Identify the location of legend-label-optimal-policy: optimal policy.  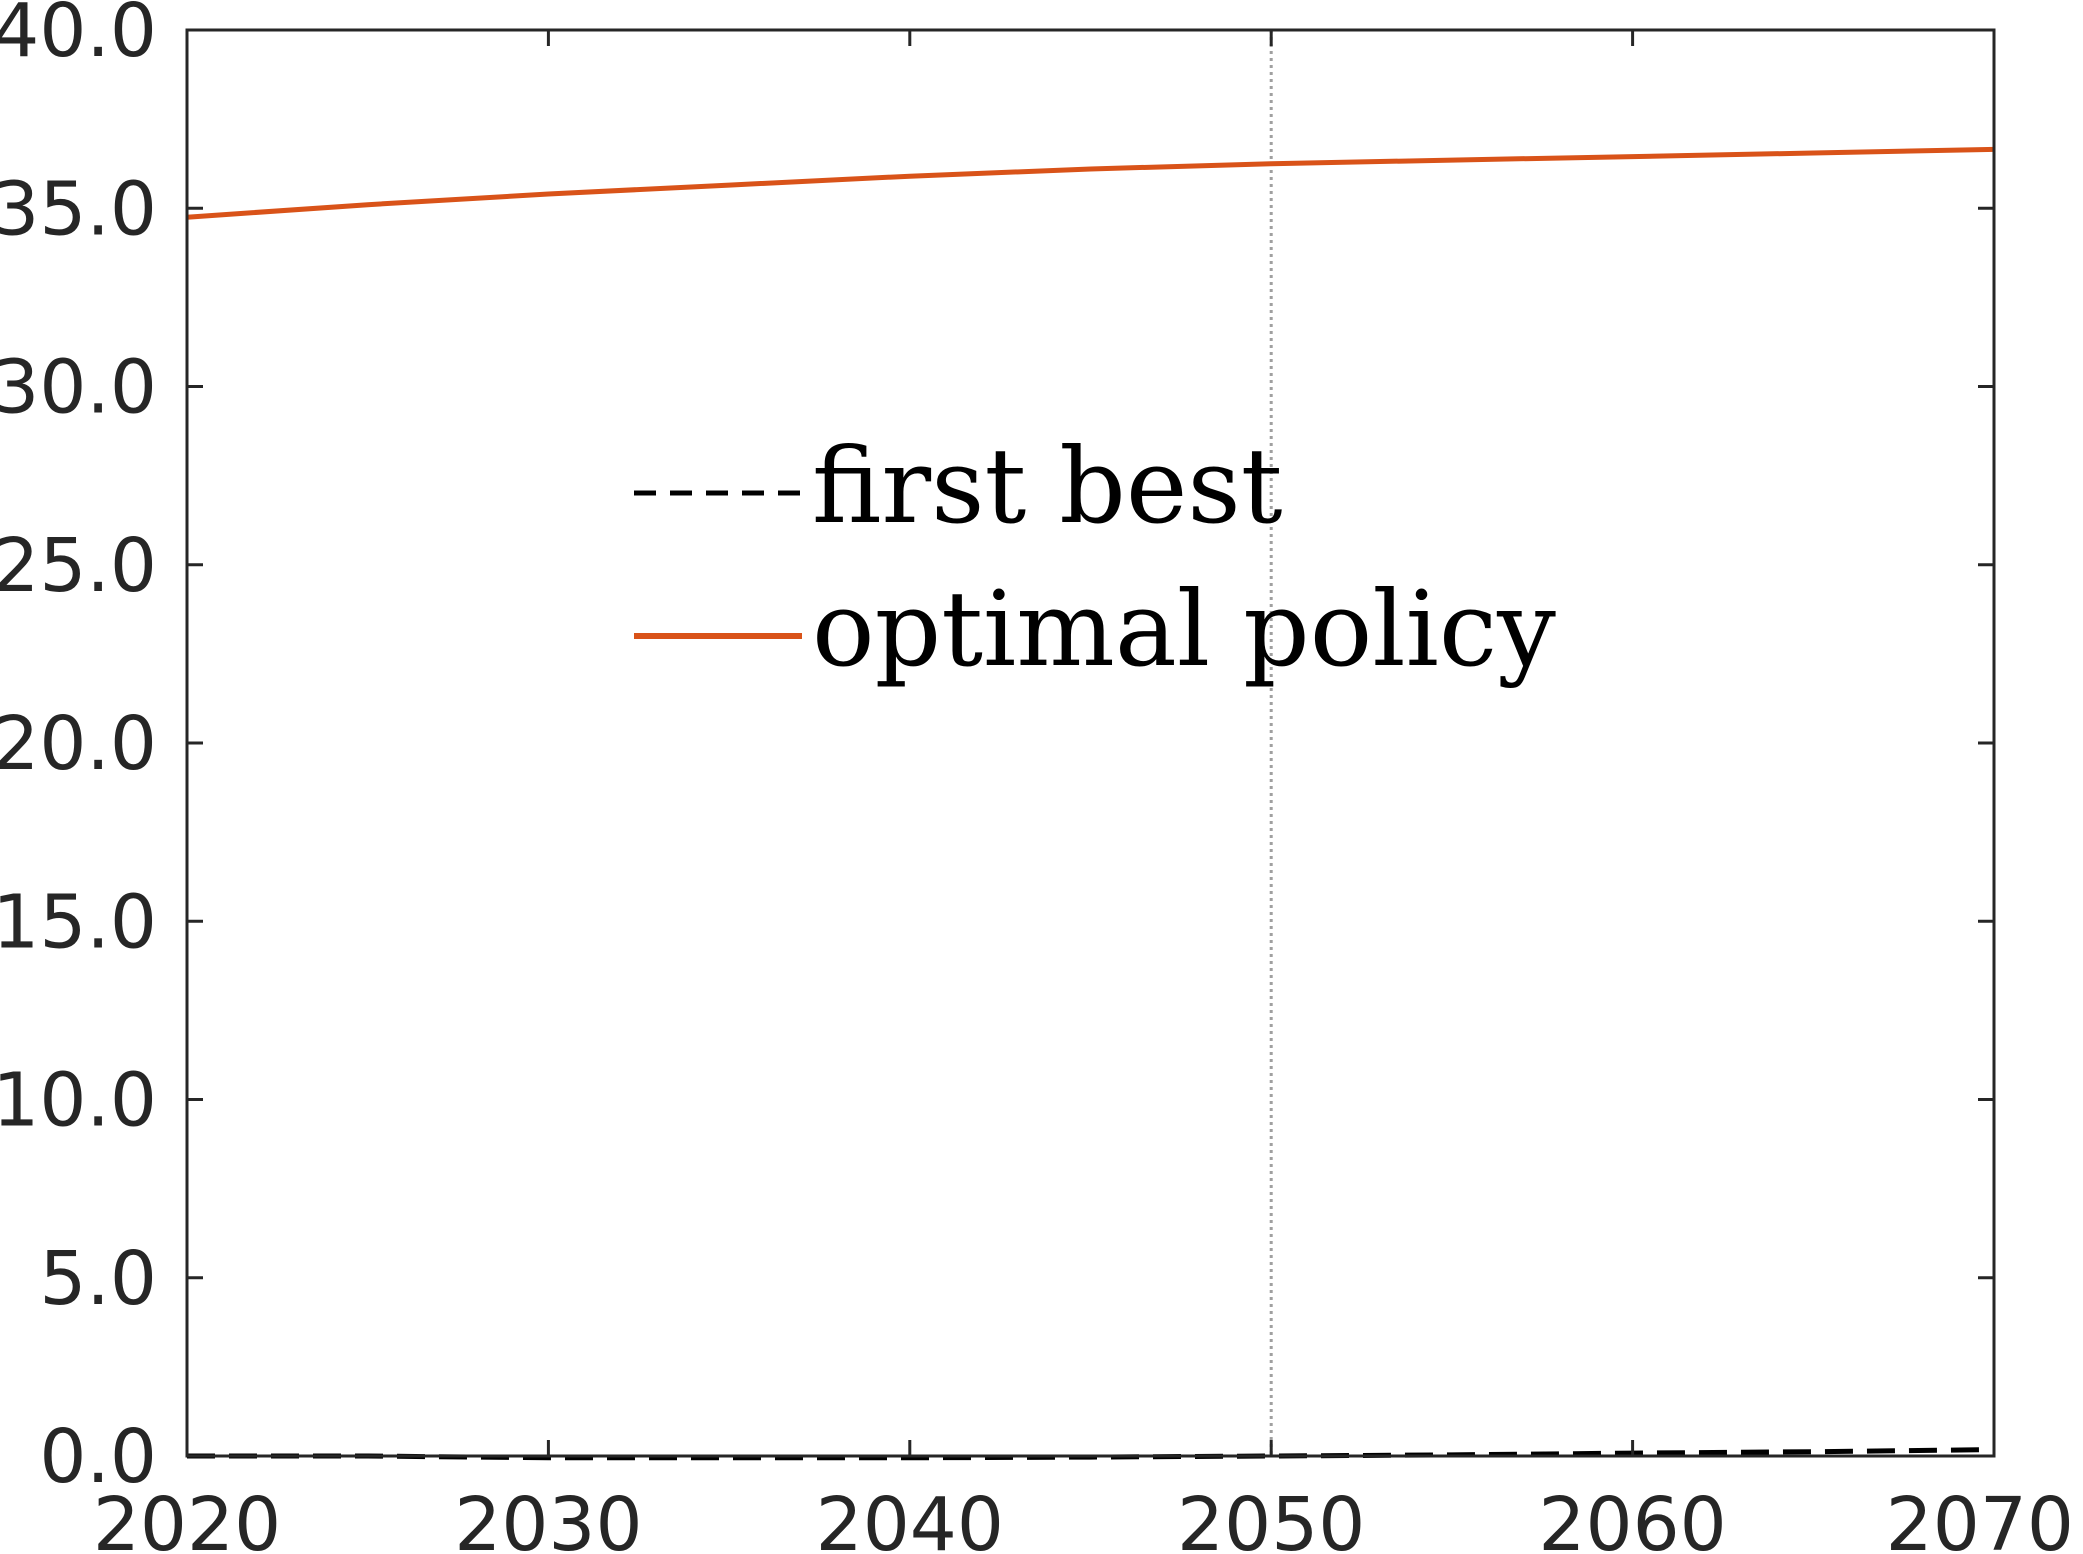
(1184, 629).